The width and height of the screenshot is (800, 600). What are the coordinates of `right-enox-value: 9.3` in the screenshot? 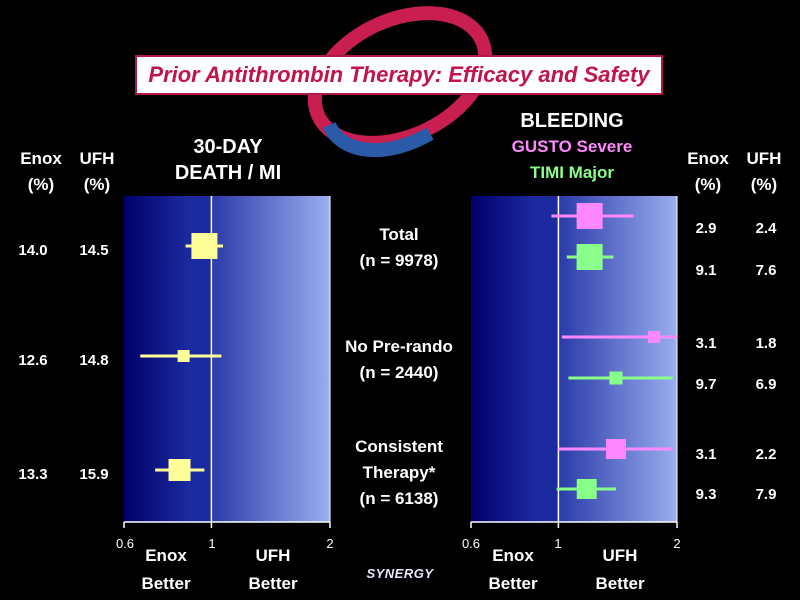 It's located at (706, 494).